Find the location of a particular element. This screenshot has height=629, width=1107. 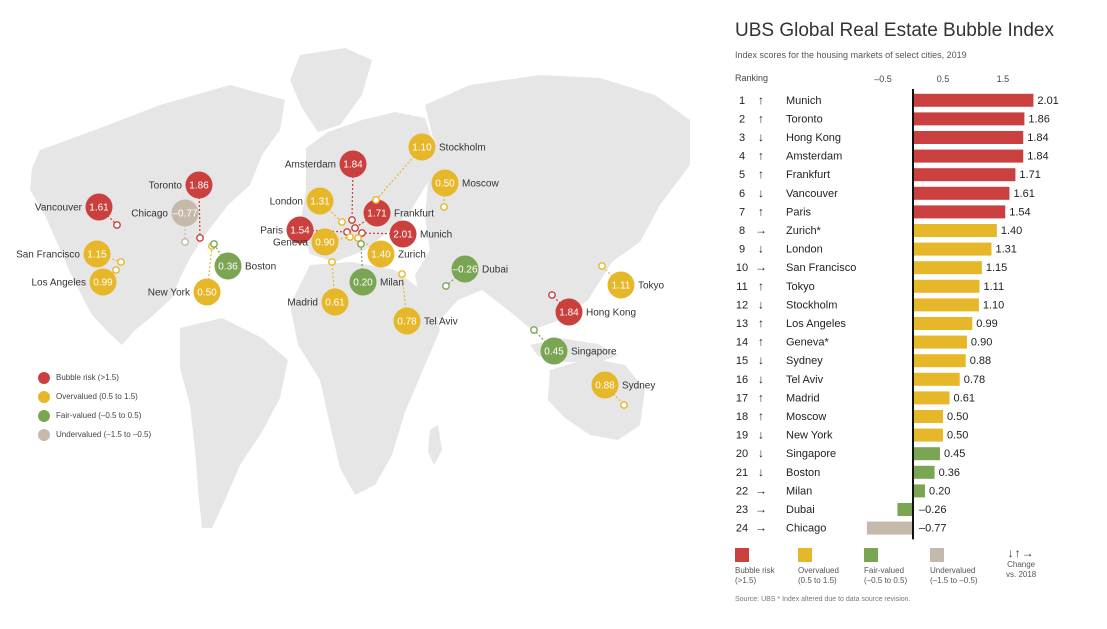

value-label: 2.01 is located at coordinates (1047, 101).